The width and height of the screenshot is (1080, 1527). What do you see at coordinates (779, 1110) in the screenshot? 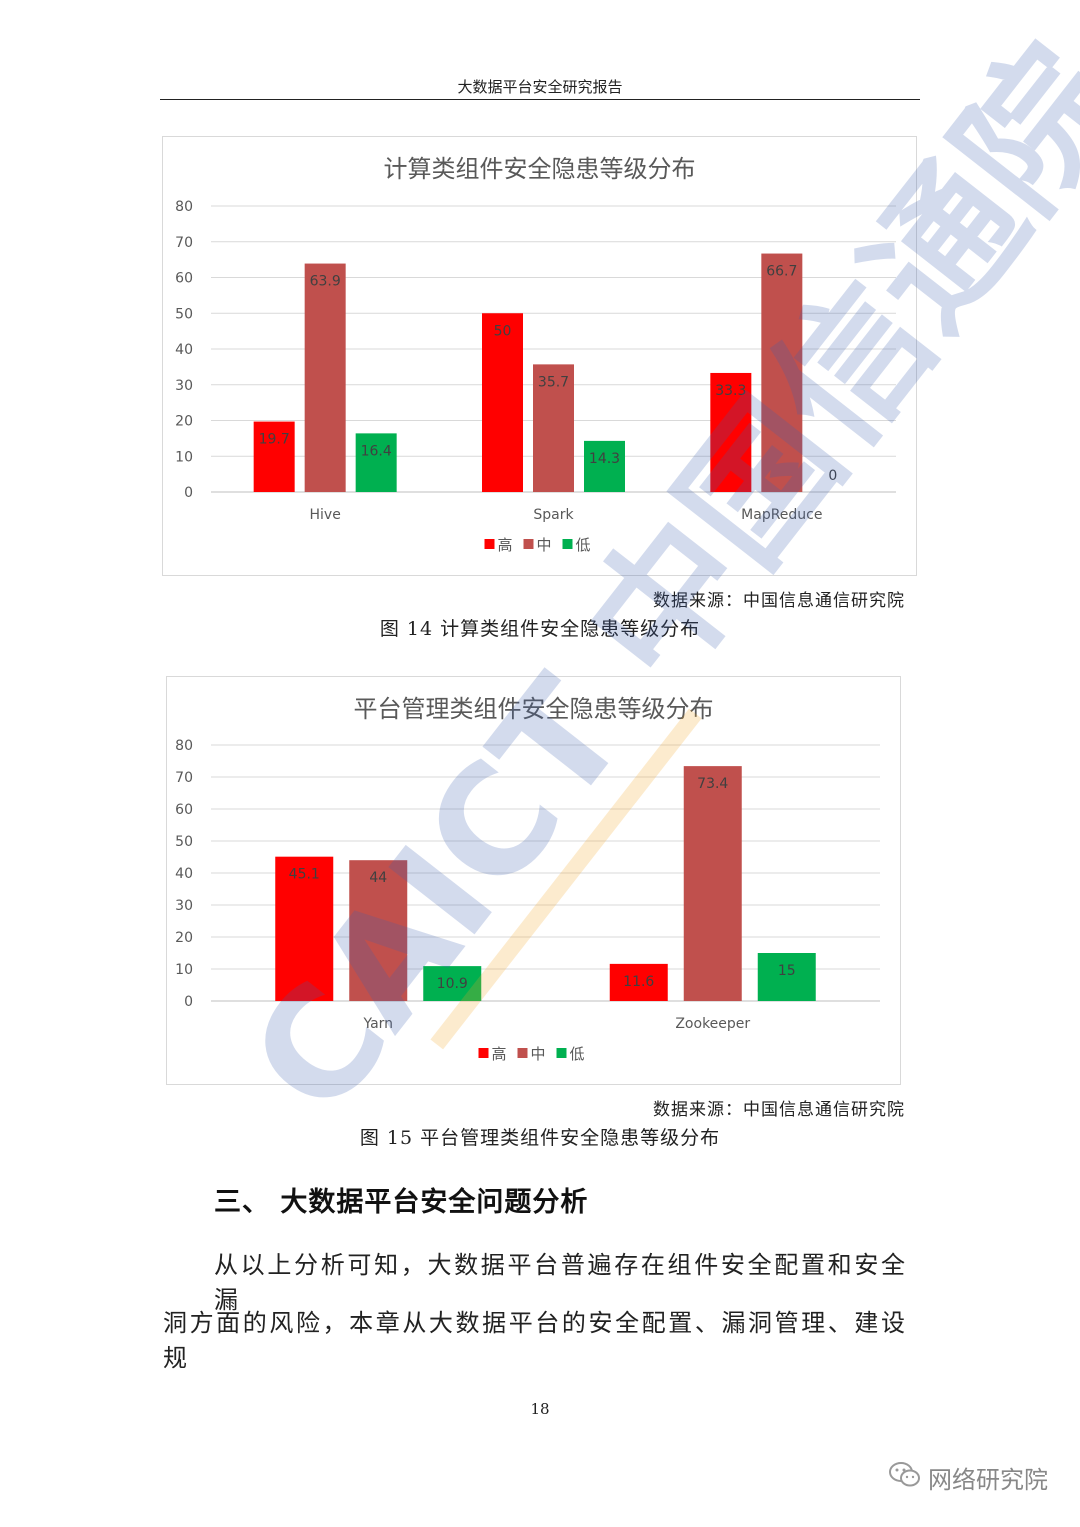
I see `figure-15-source: 数据来源：中国信息通信研究院` at bounding box center [779, 1110].